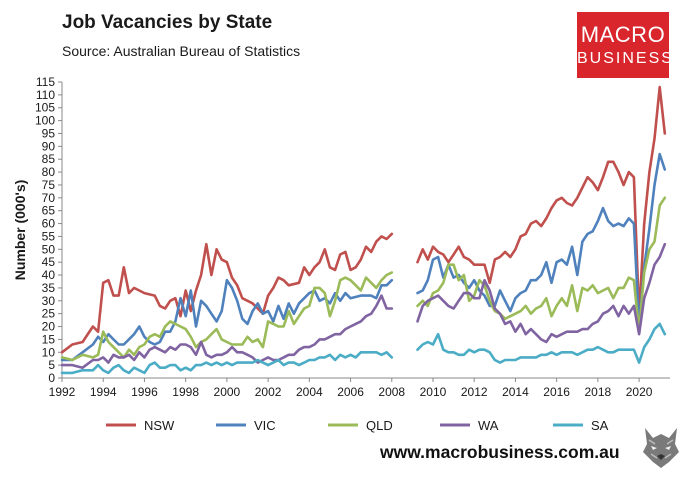 This screenshot has height=478, width=692. Describe the element at coordinates (391, 392) in the screenshot. I see `x-tick-label: 2008` at that location.